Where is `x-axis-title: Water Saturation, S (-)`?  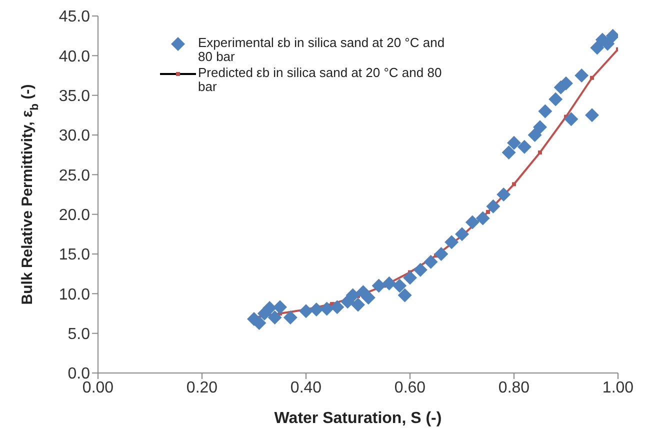
x-axis-title: Water Saturation, S (-) is located at coordinates (358, 418).